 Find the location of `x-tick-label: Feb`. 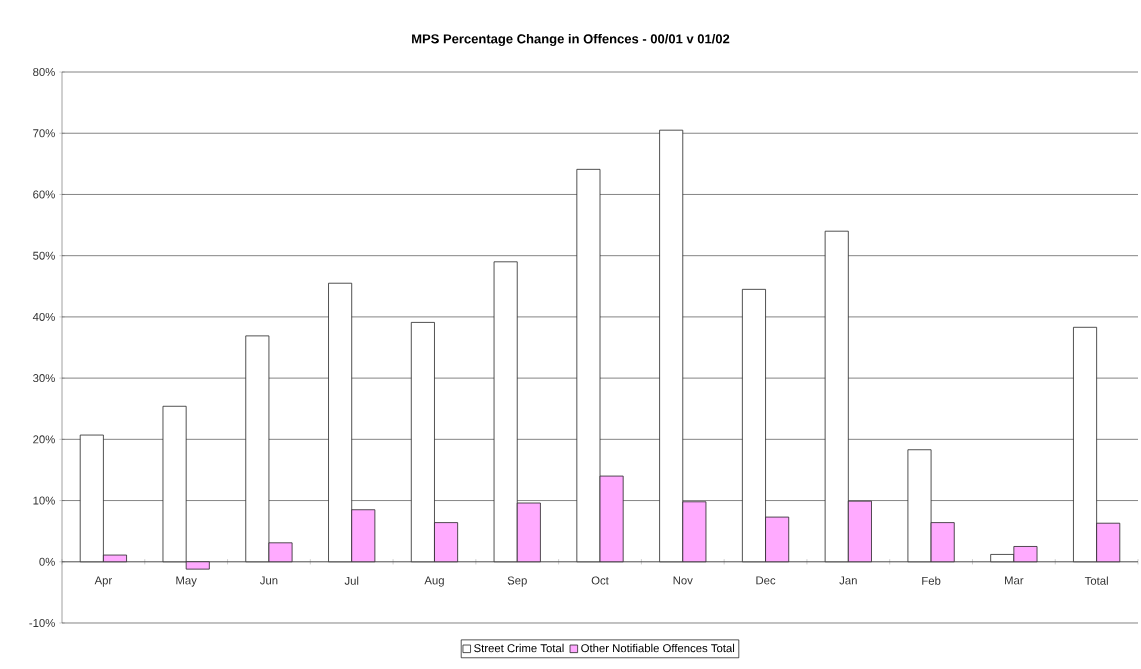

x-tick-label: Feb is located at coordinates (931, 580).